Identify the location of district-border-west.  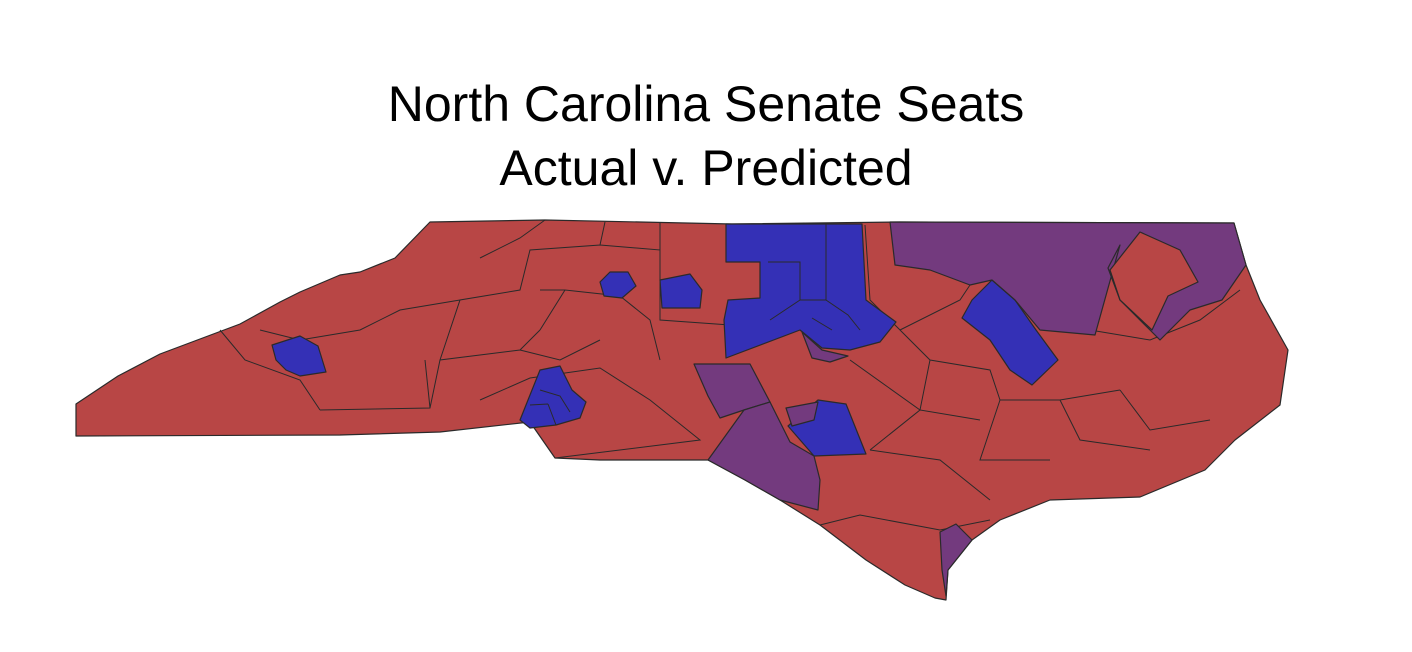
(475, 339).